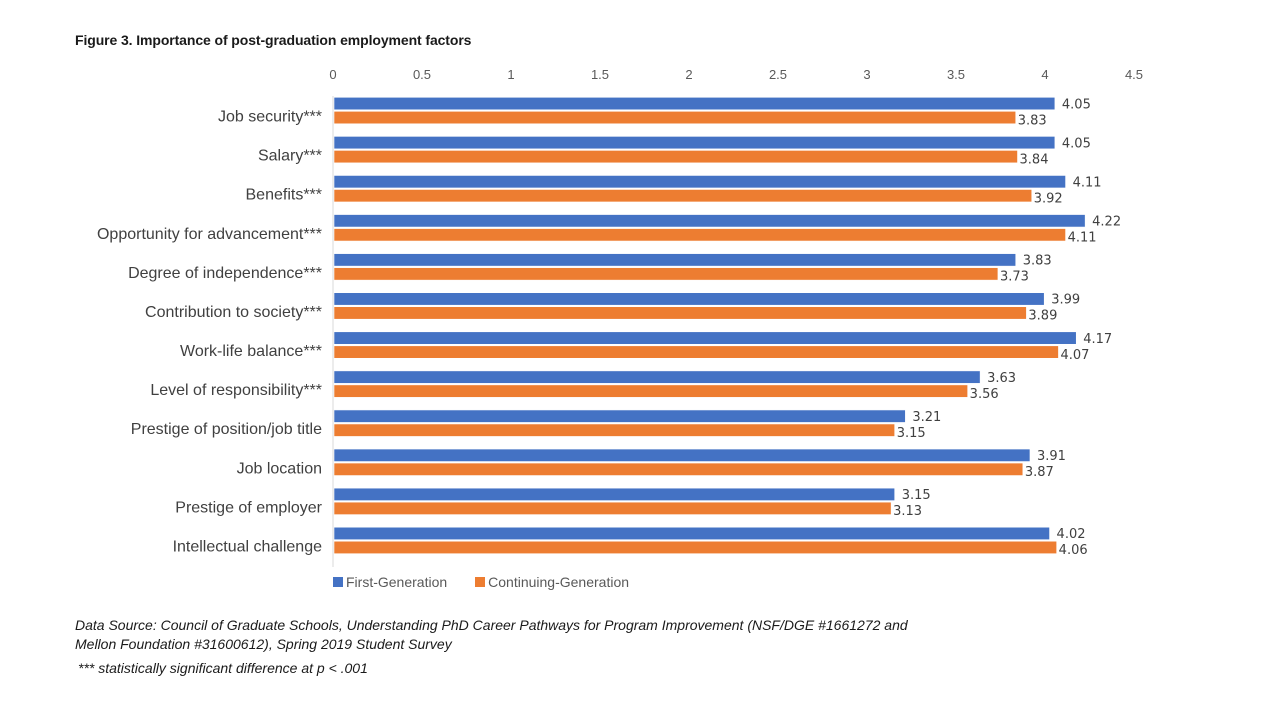 The width and height of the screenshot is (1275, 708). I want to click on x-tick-label: 2, so click(688, 74).